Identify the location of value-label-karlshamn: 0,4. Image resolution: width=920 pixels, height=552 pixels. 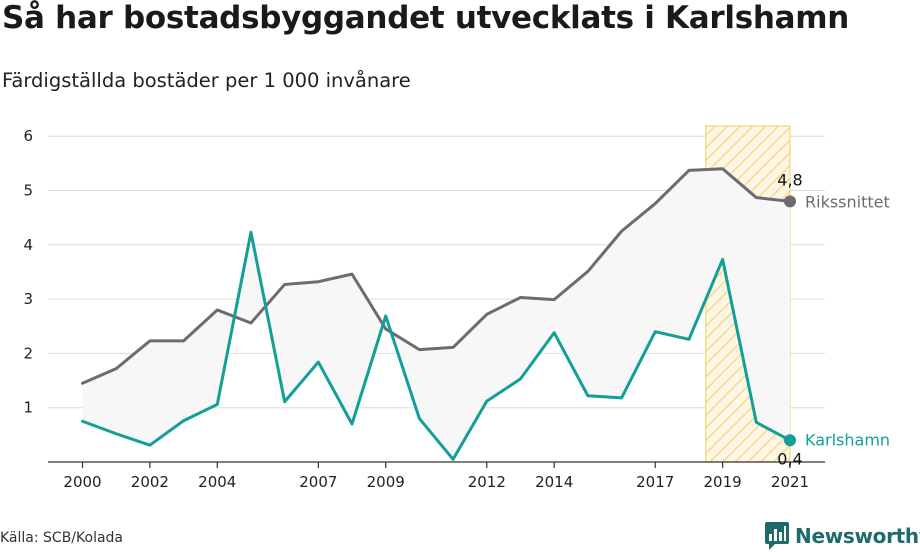
(789, 458).